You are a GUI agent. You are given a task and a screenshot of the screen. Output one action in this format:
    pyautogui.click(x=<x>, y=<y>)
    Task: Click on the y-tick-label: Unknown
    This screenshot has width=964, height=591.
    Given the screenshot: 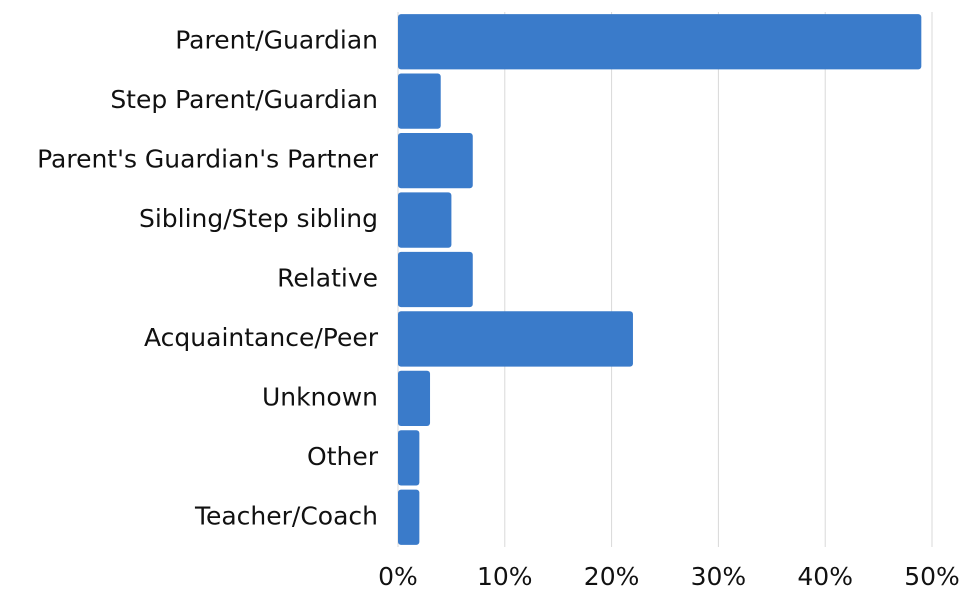 What is the action you would take?
    pyautogui.click(x=320, y=396)
    